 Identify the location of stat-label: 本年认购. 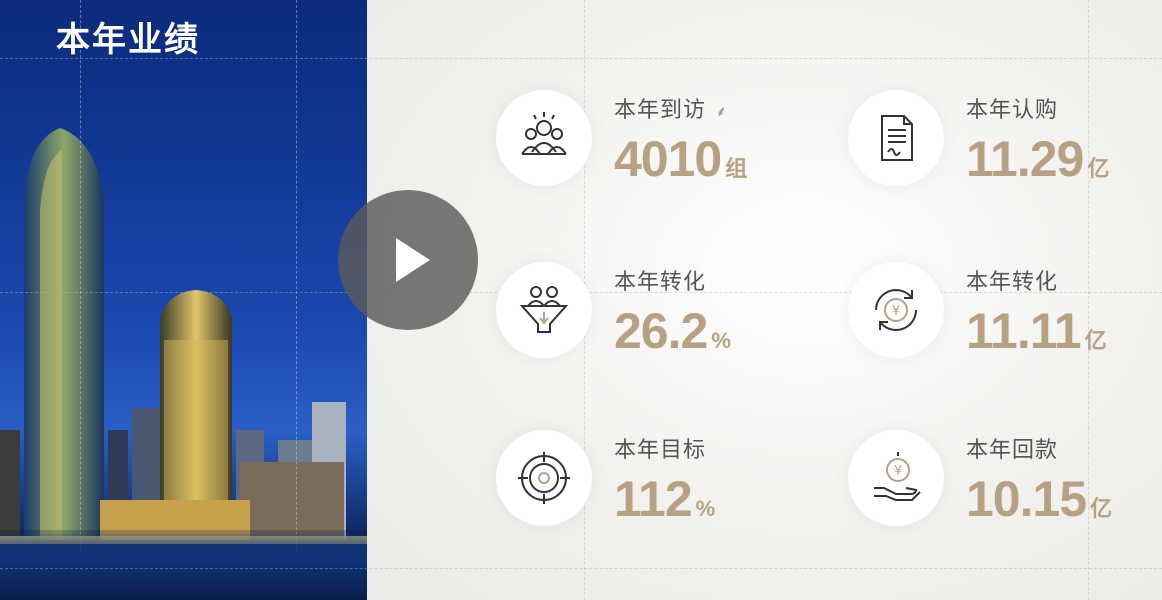
(1012, 110).